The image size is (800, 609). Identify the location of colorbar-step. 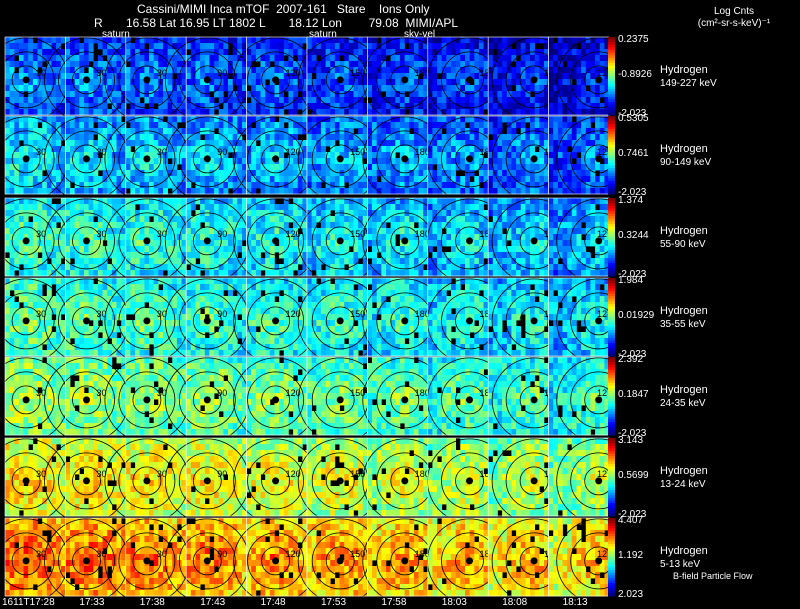
(611, 159).